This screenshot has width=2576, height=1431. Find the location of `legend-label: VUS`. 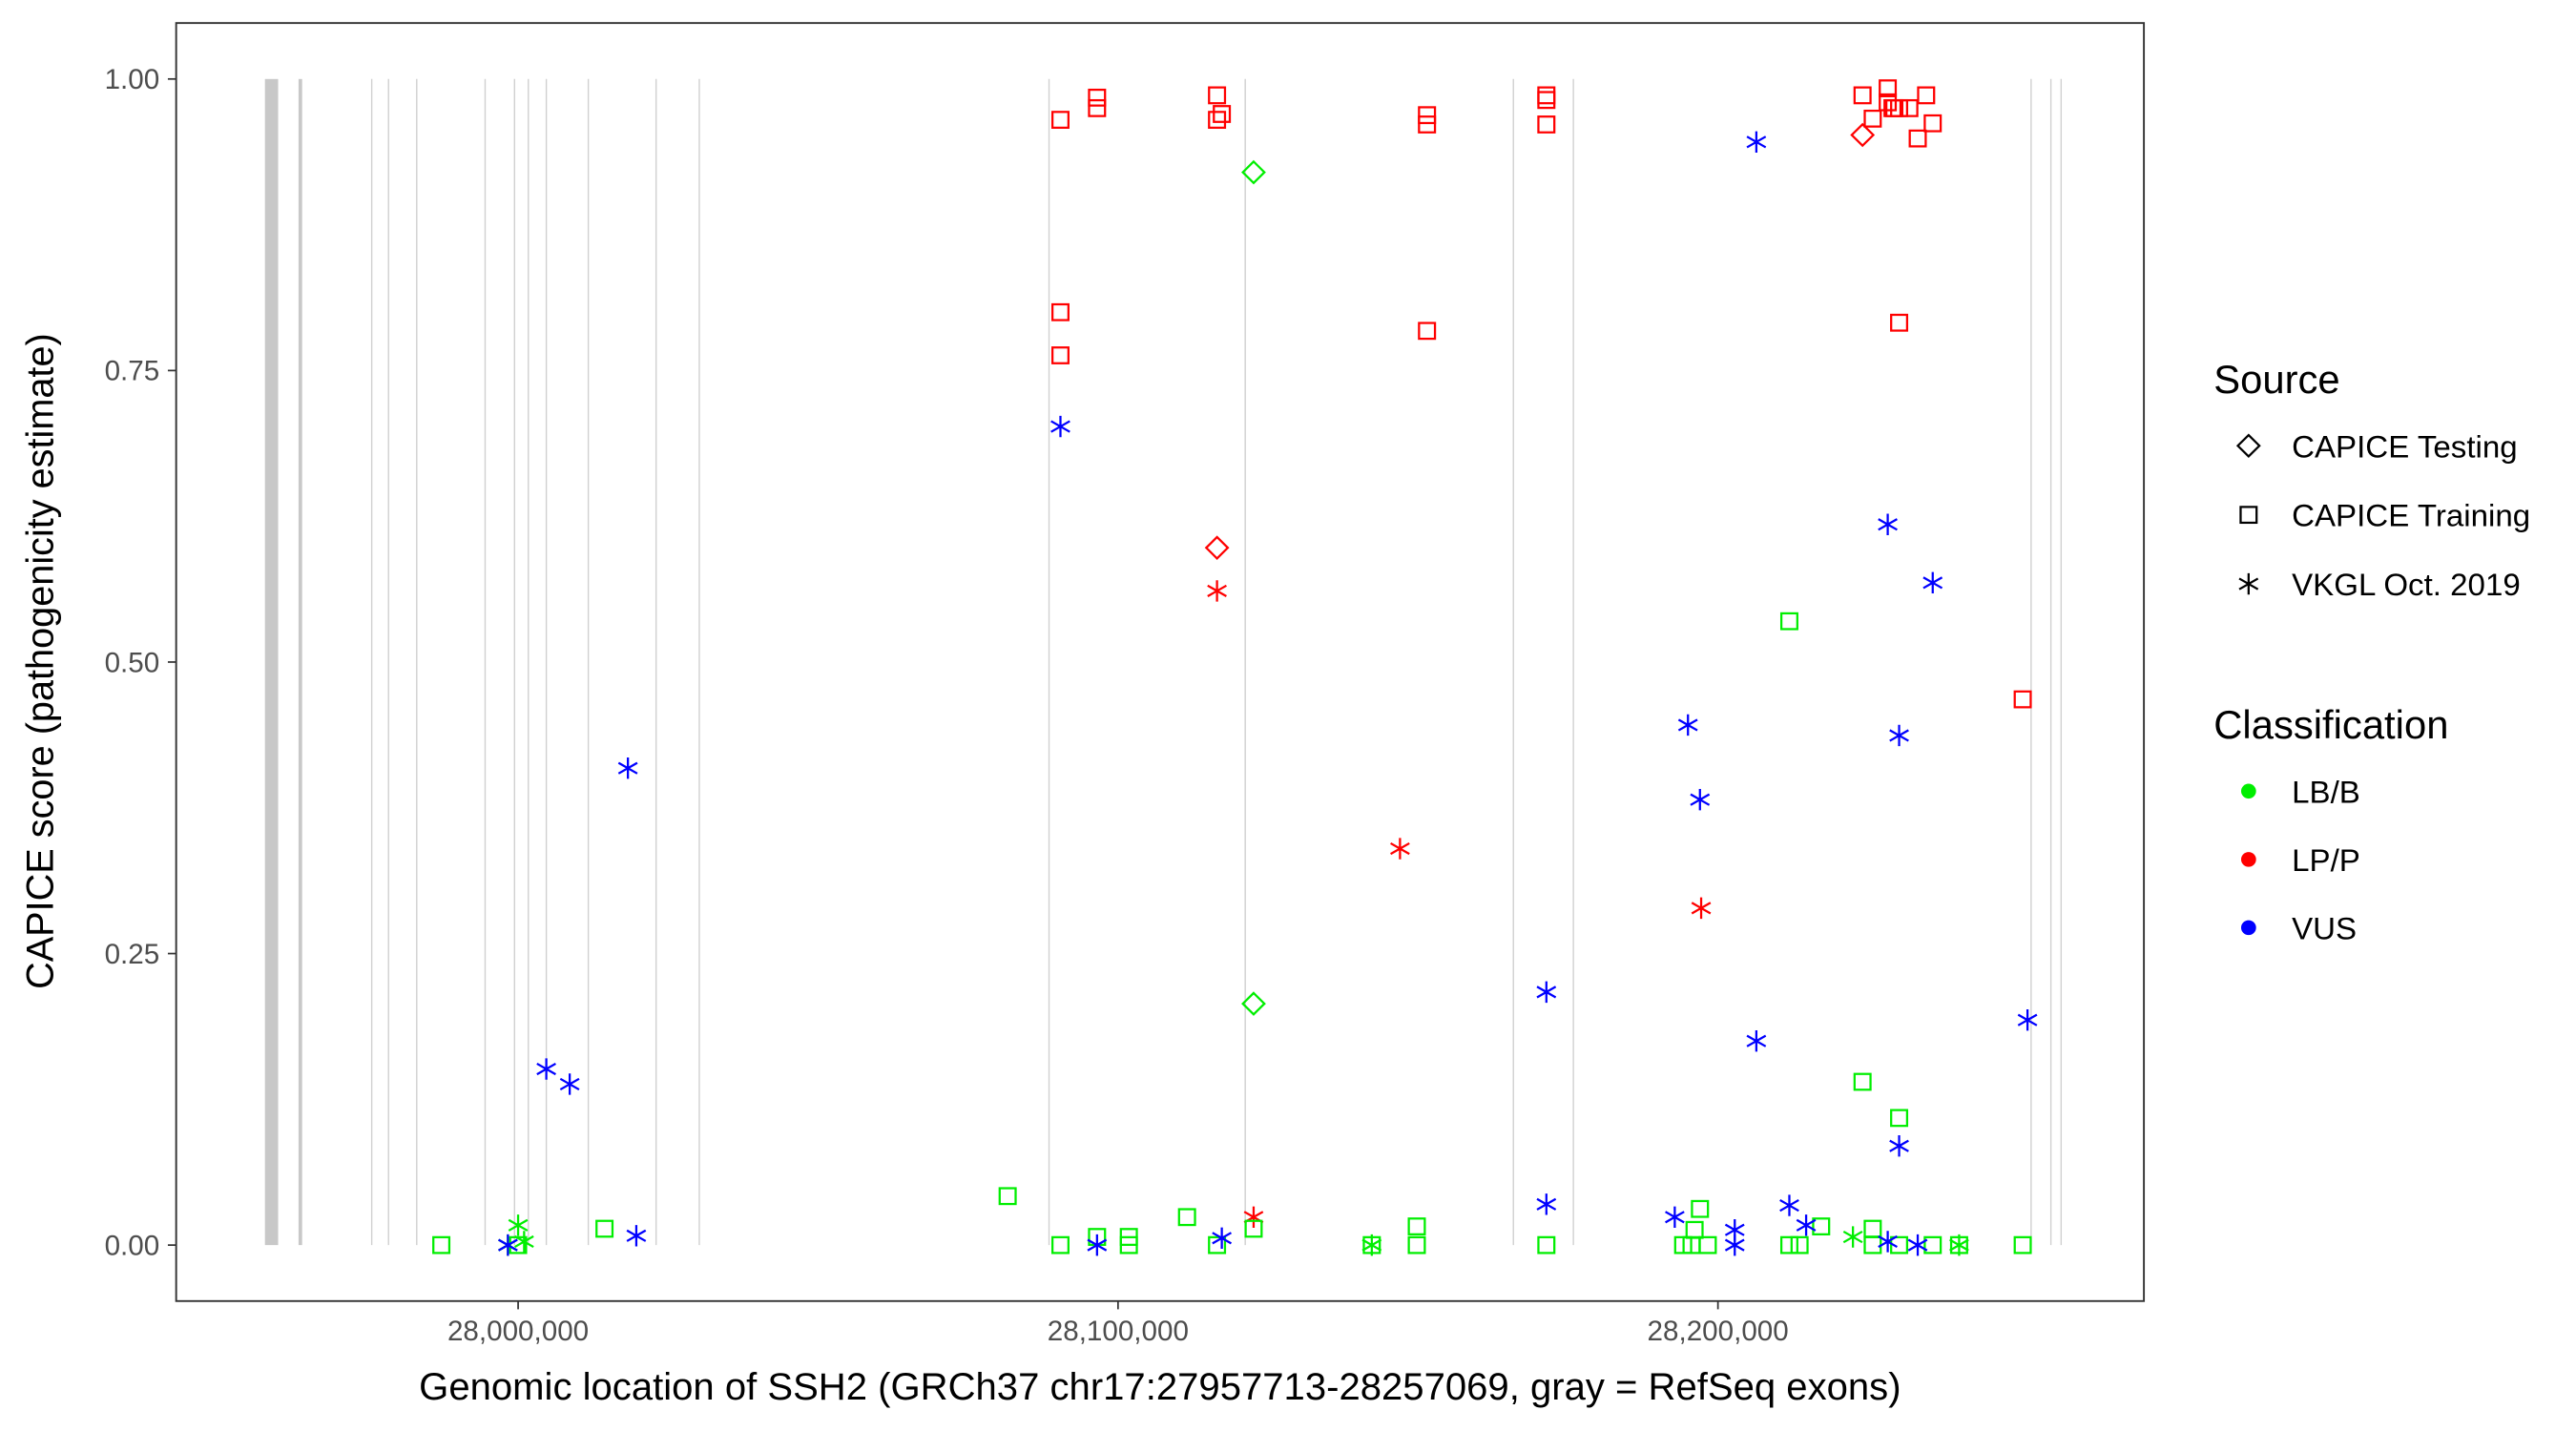

legend-label: VUS is located at coordinates (2324, 928).